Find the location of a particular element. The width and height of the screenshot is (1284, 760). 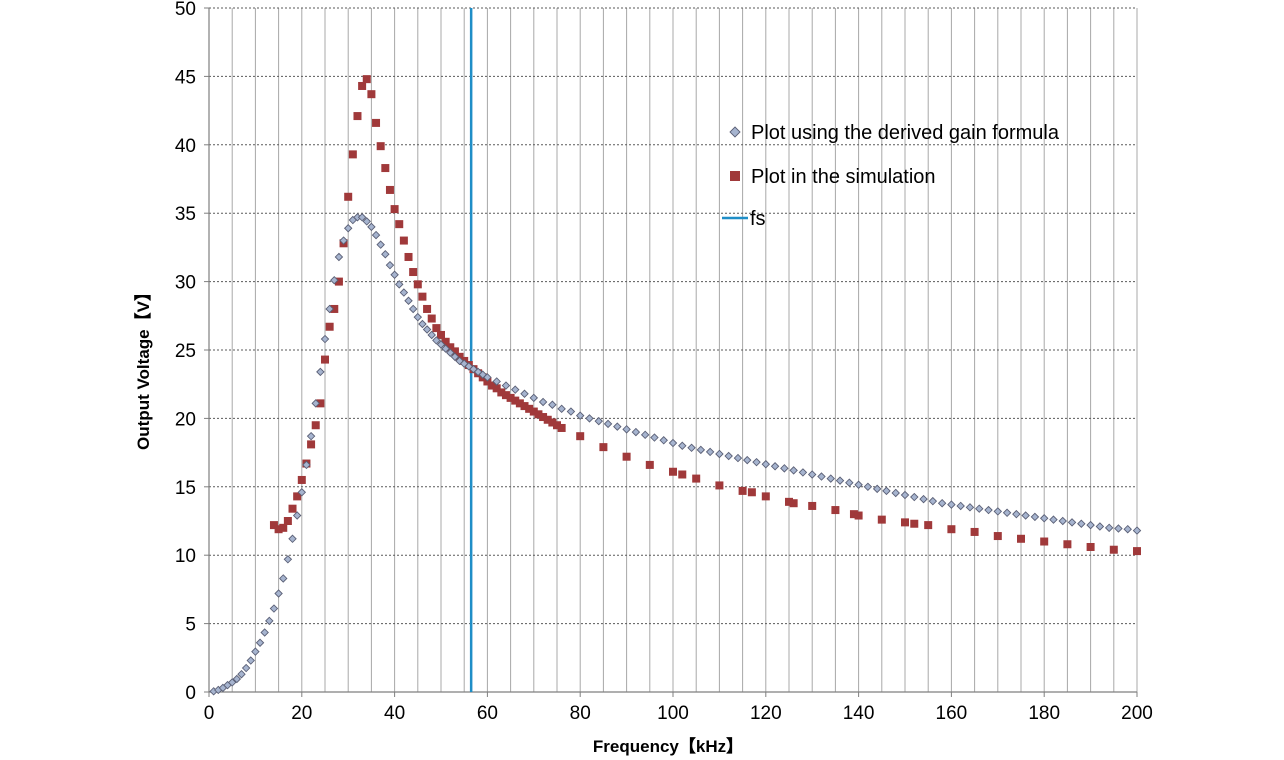

legend-label-simulation: Plot in the simulation is located at coordinates (843, 177).